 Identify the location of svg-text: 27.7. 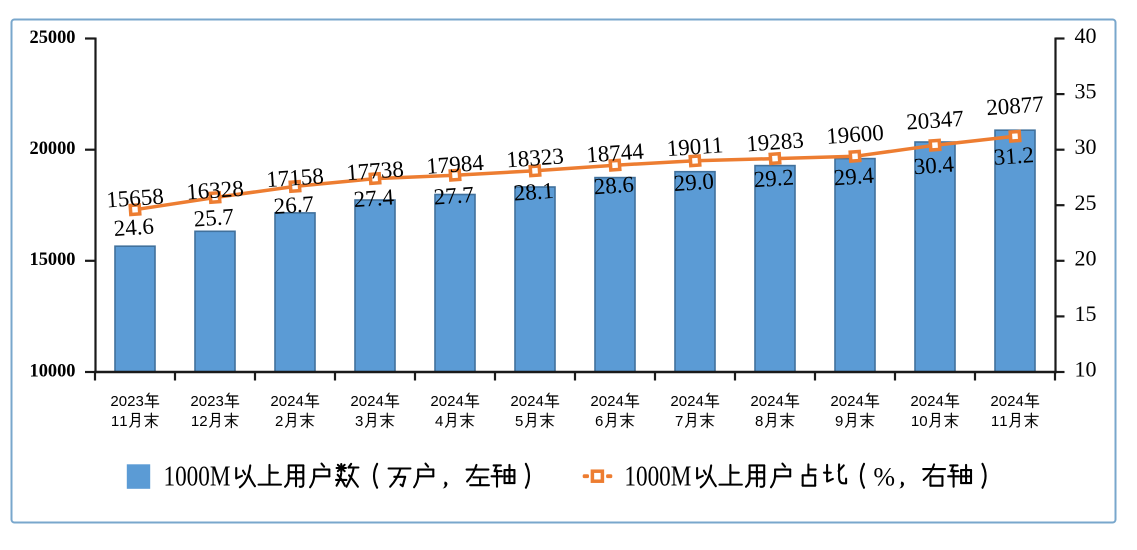
(454, 196).